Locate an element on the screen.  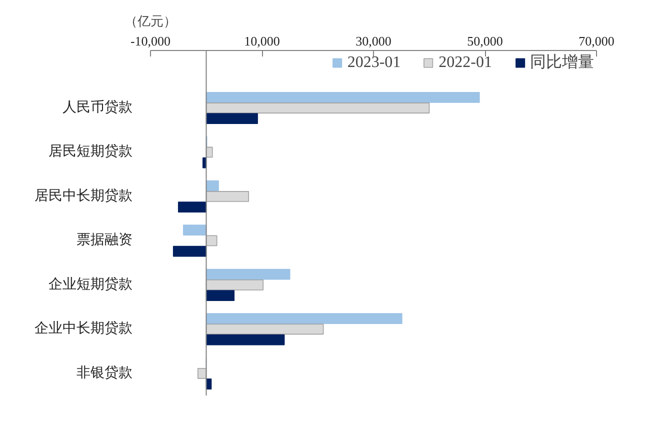
legend-label: 2022-01 is located at coordinates (465, 63).